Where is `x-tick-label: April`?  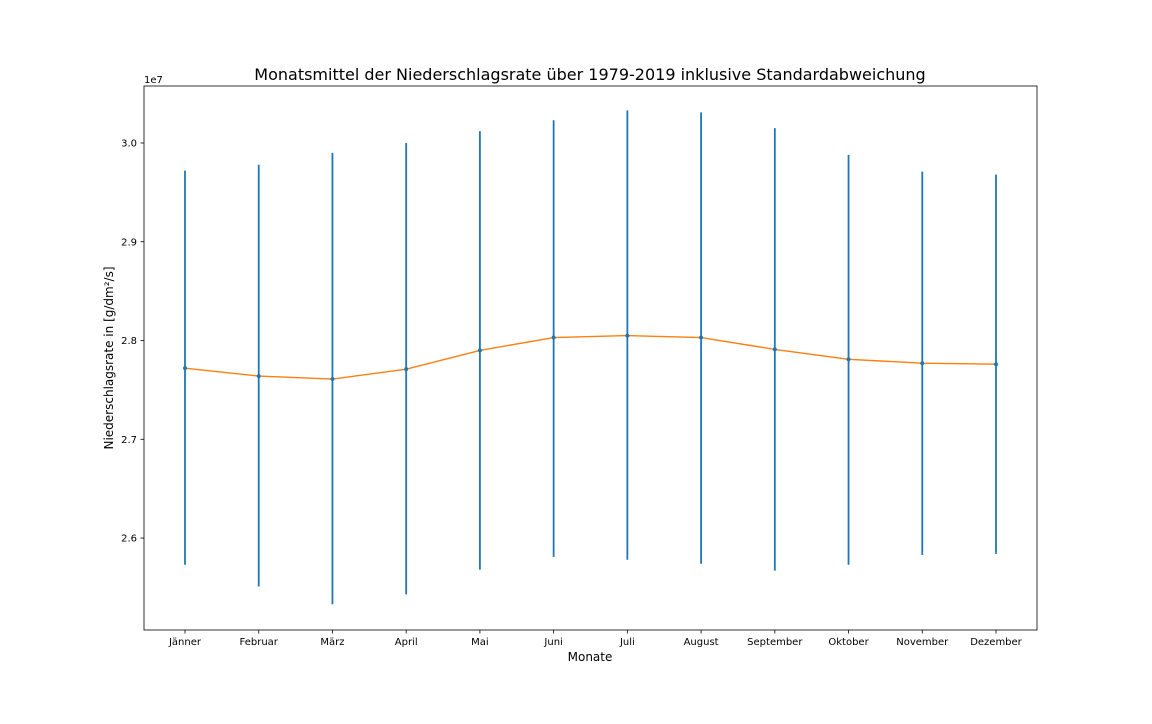 x-tick-label: April is located at coordinates (406, 642).